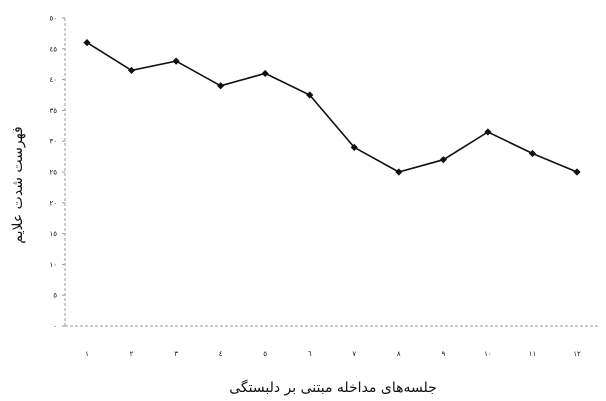 The height and width of the screenshot is (401, 606). I want to click on y-tick-labels: ۰ ٥ ۱۰ ۱٥ ۲۰ ۲٥ ۳۰ ۳٥ ٤۰ ٤٥ ٥۰, so click(57, 173).